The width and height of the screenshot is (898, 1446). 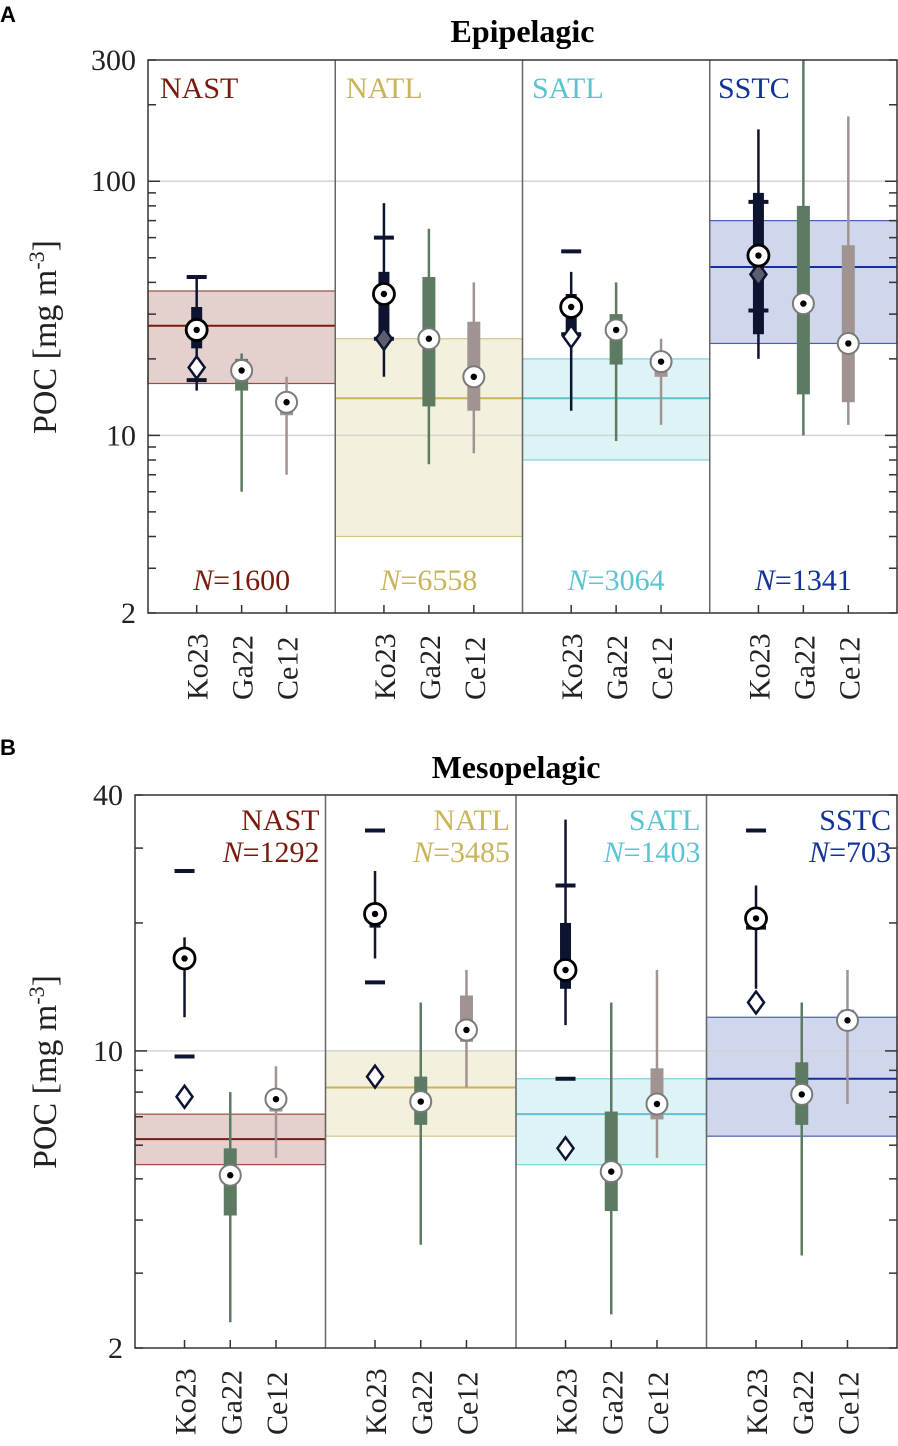 I want to click on y-tick-label: 40, so click(x=108, y=795).